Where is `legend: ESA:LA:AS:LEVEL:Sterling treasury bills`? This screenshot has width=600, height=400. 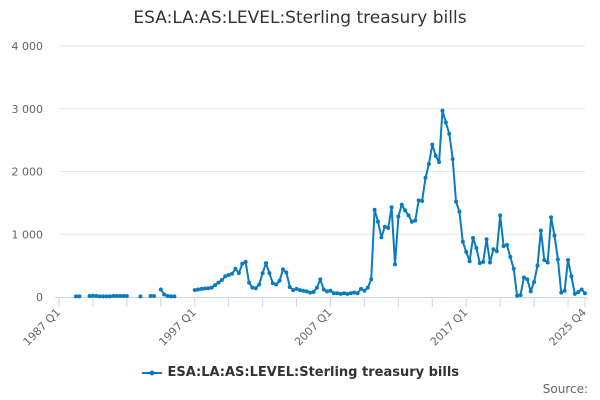 legend: ESA:LA:AS:LEVEL:Sterling treasury bills is located at coordinates (300, 372).